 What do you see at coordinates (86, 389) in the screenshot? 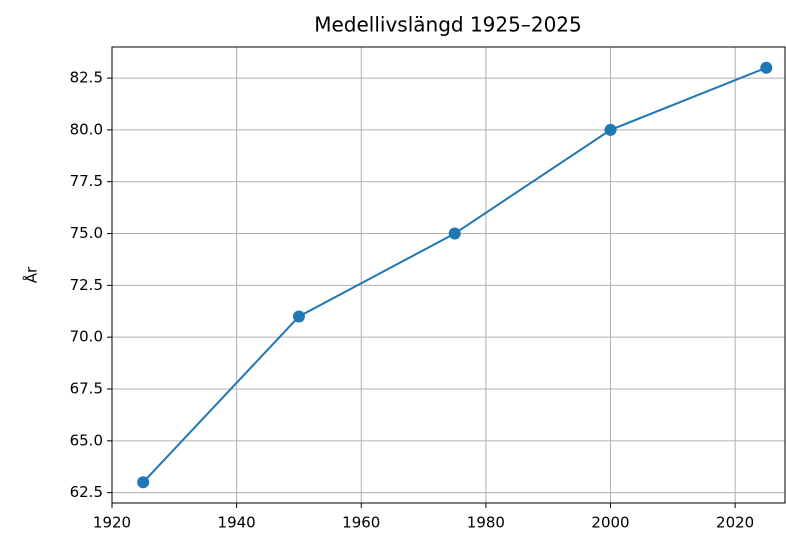
I see `y-tick-label: 67.5` at bounding box center [86, 389].